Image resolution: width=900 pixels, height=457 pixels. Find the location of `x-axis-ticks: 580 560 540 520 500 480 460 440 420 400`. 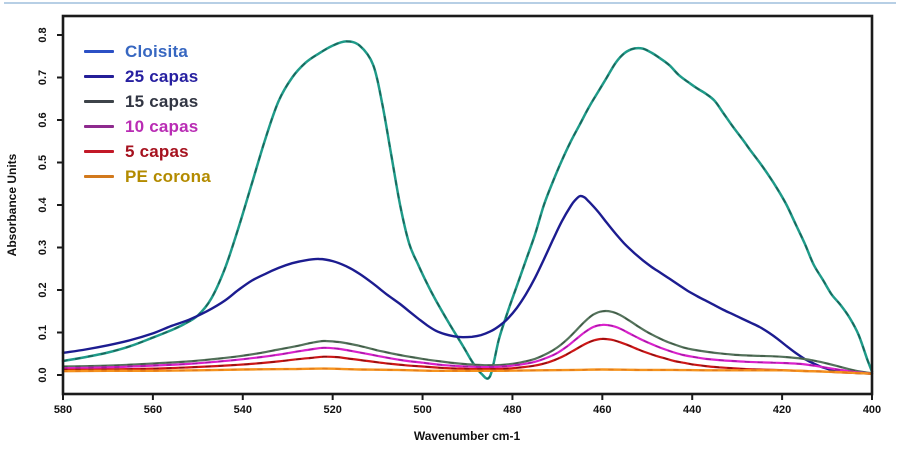

x-axis-ticks: 580 560 540 520 500 480 460 440 420 400 is located at coordinates (467, 405).